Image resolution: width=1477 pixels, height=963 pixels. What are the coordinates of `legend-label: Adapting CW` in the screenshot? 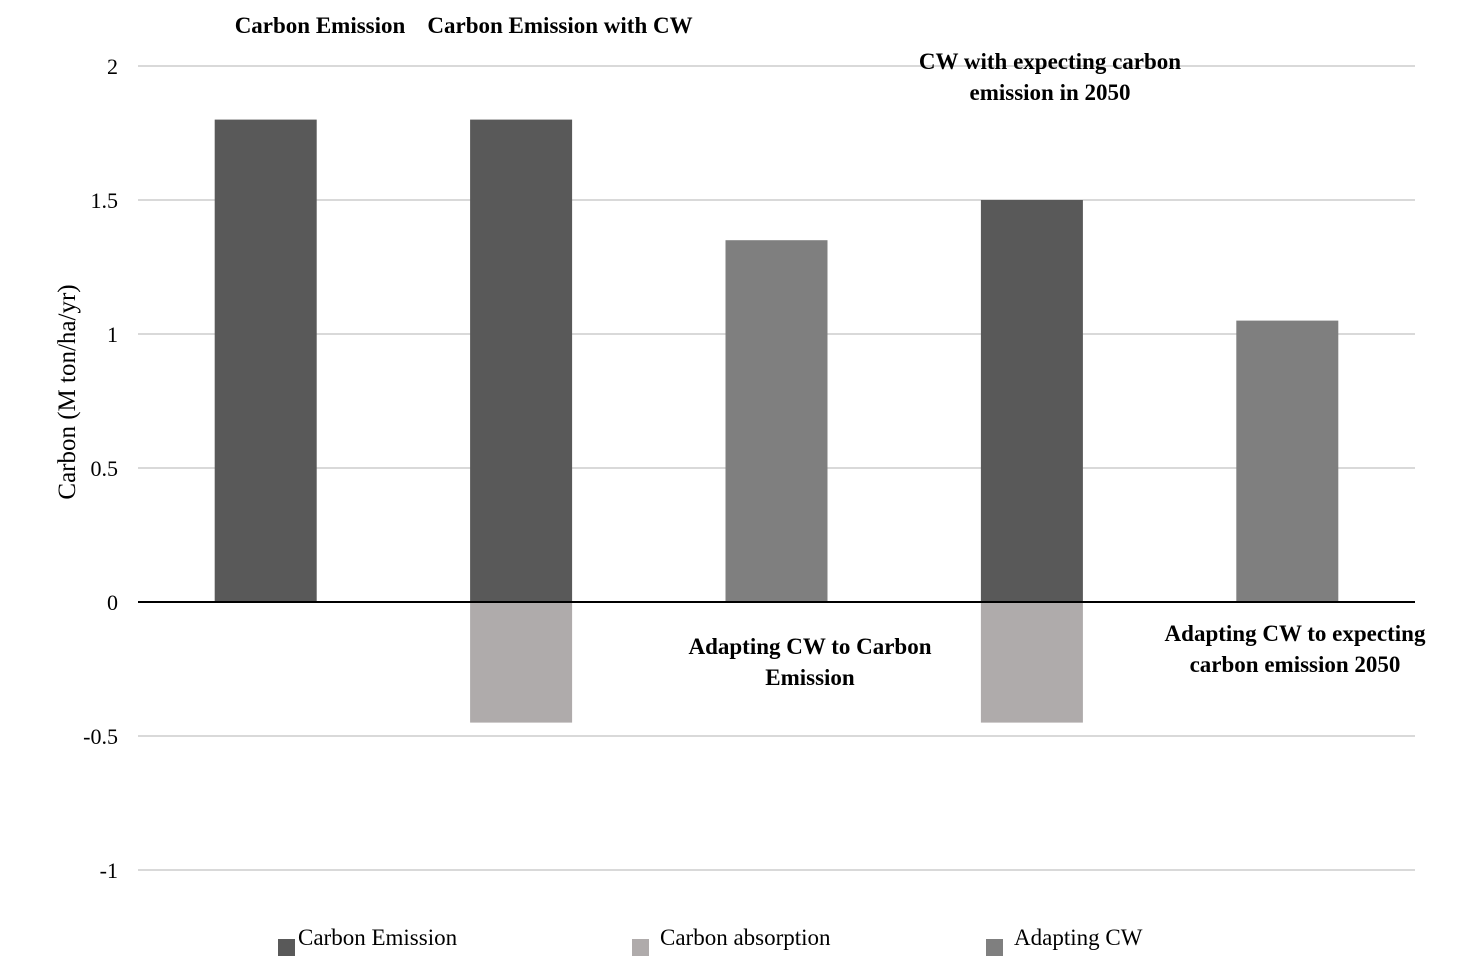 It's located at (1078, 937).